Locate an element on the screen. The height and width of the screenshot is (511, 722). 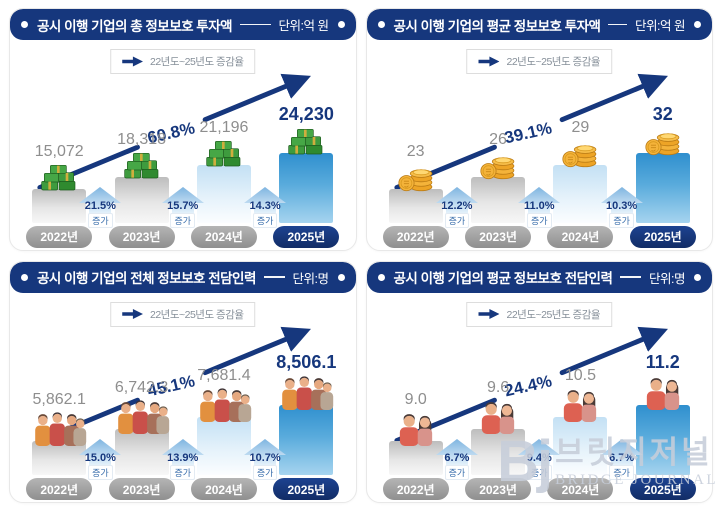
panel-header: 공시 이행 기업의 평균 정보보호 전담인력 단위:명 is located at coordinates (539, 277).